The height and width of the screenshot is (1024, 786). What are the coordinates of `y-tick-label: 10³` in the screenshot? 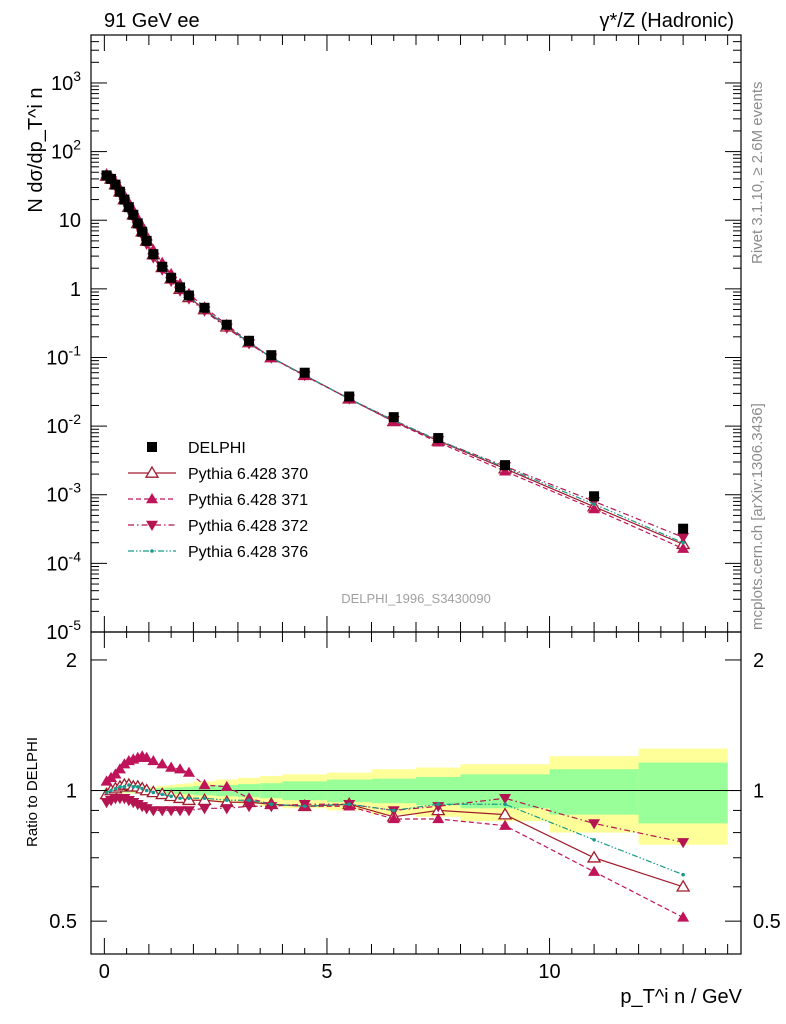 It's located at (66, 81).